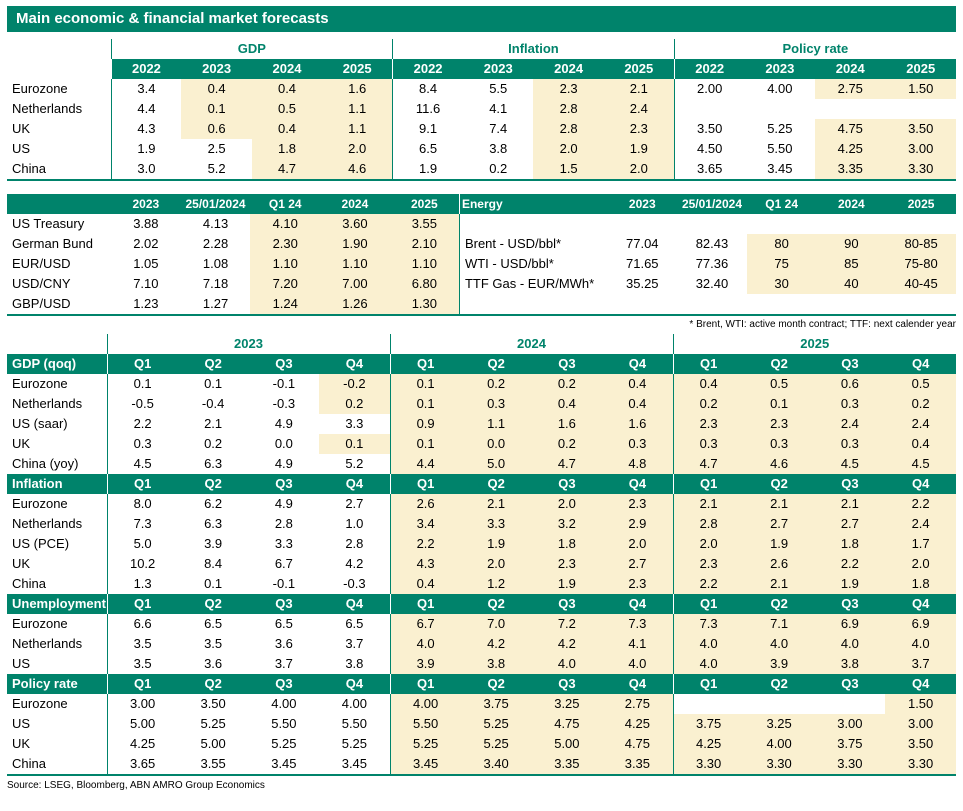 This screenshot has height=811, width=963. What do you see at coordinates (850, 129) in the screenshot?
I see `value-cell: 4.75` at bounding box center [850, 129].